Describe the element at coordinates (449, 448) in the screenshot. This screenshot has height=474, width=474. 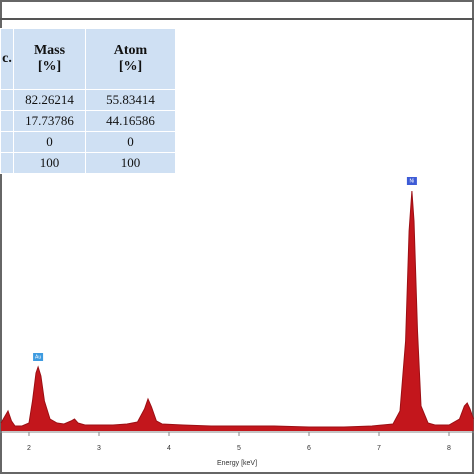
I see `x-tick-label: 8` at that location.